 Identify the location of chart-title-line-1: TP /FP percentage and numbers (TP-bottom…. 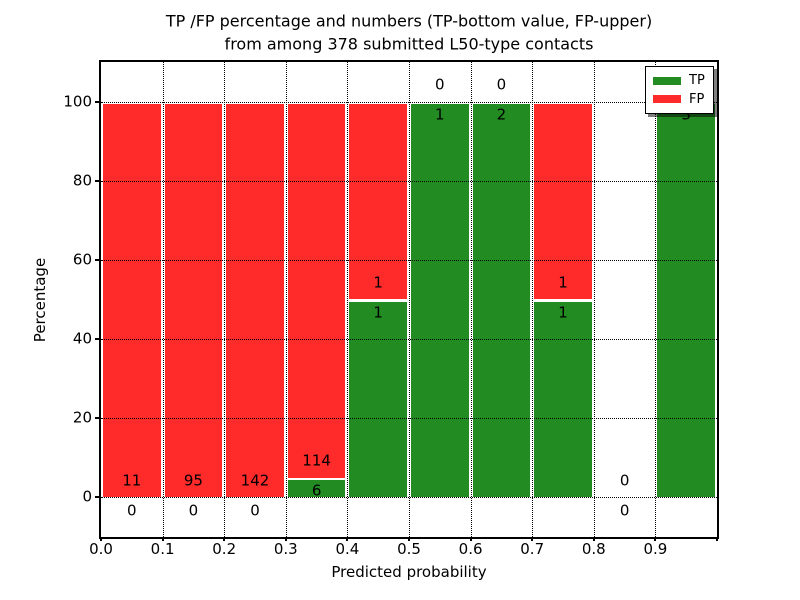
(409, 21).